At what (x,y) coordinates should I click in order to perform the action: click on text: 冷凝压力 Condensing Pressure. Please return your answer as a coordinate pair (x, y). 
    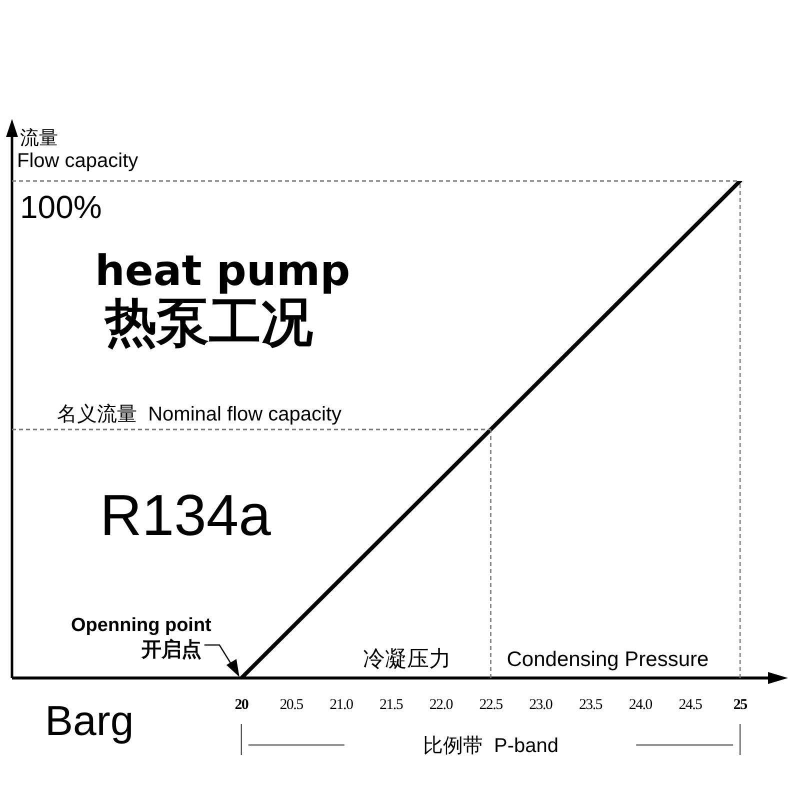
    Looking at the image, I should click on (535, 658).